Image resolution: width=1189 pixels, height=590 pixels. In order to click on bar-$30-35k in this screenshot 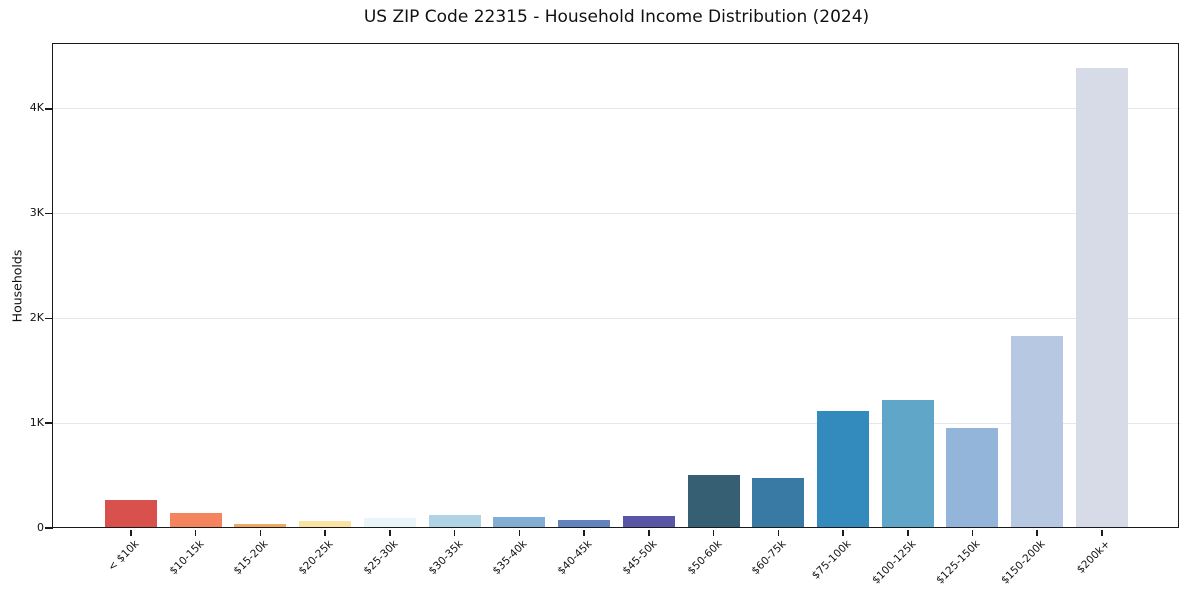, I will do `click(454, 521)`.